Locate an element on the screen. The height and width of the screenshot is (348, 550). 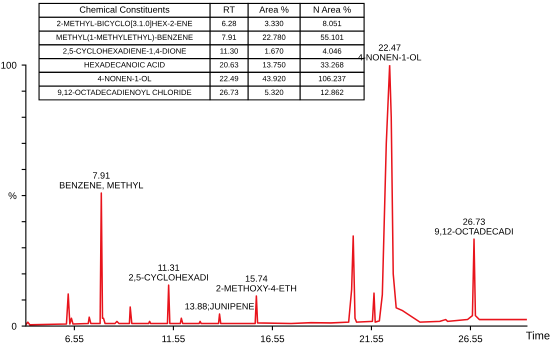
annotation: 15.74 2-METHOXY-4-ETH is located at coordinates (256, 283).